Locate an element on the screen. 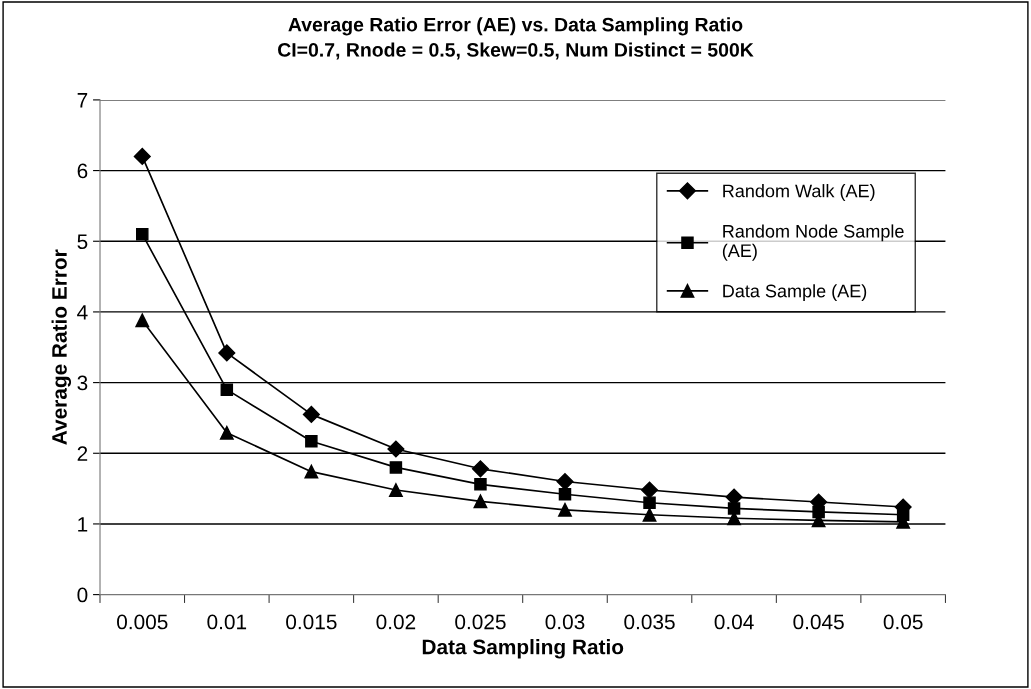 The image size is (1031, 689). legend-label: Random Walk (AE) is located at coordinates (799, 192).